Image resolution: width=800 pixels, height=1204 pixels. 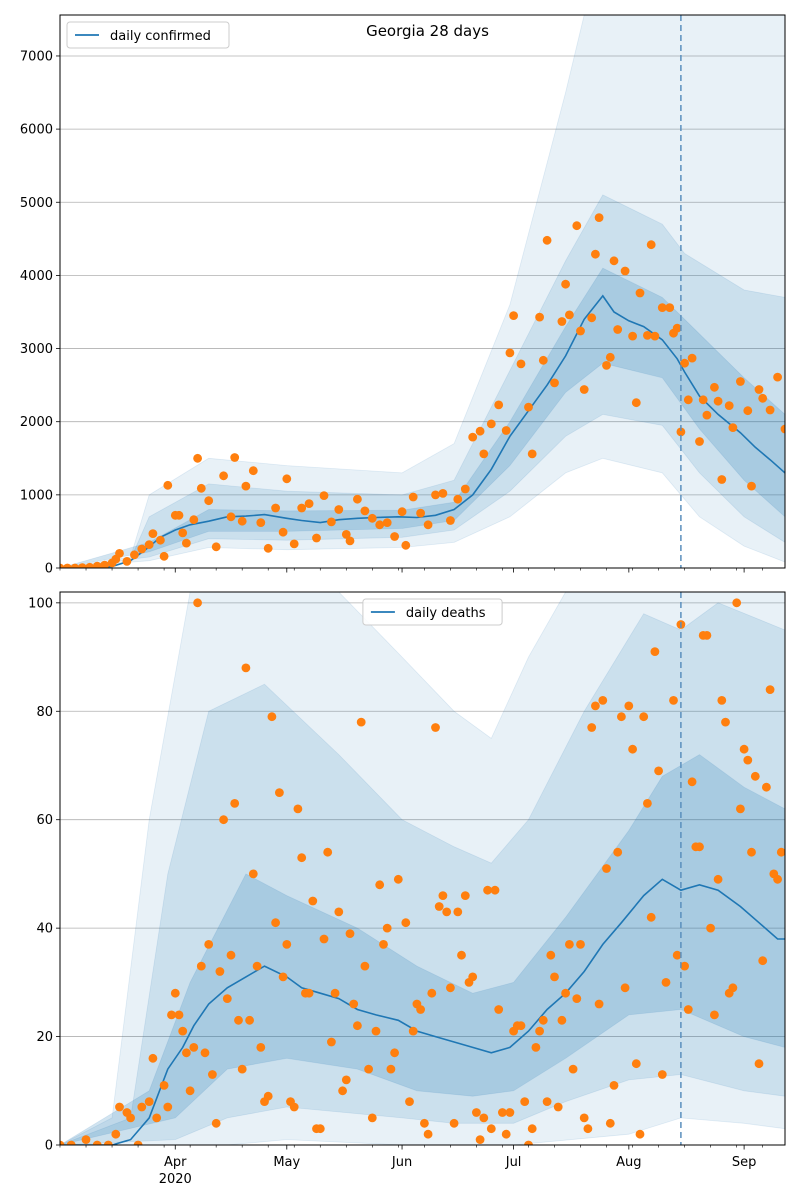 What do you see at coordinates (36, 203) in the screenshot?
I see `y-tick-label: 5000` at bounding box center [36, 203].